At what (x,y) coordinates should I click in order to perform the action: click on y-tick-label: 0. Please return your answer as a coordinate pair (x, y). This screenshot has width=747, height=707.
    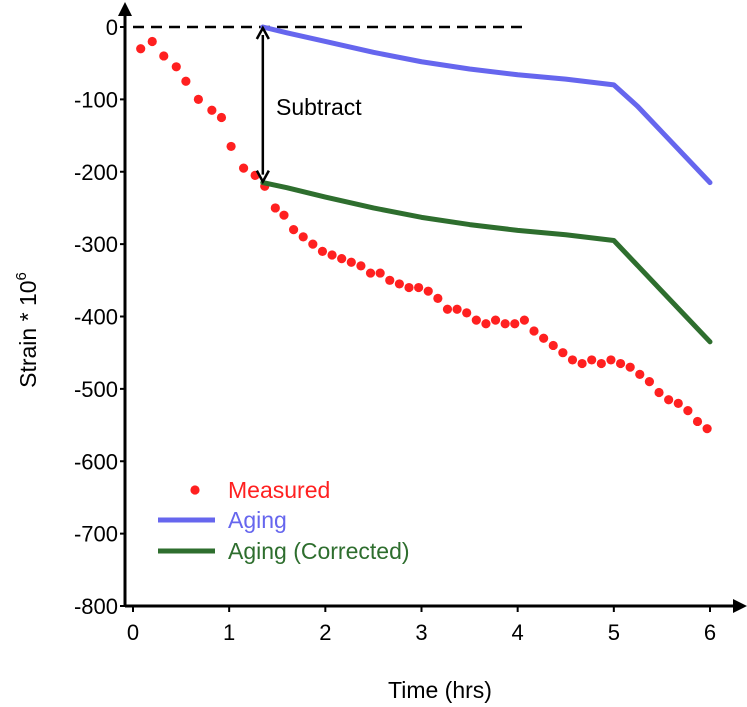
    Looking at the image, I should click on (112, 27).